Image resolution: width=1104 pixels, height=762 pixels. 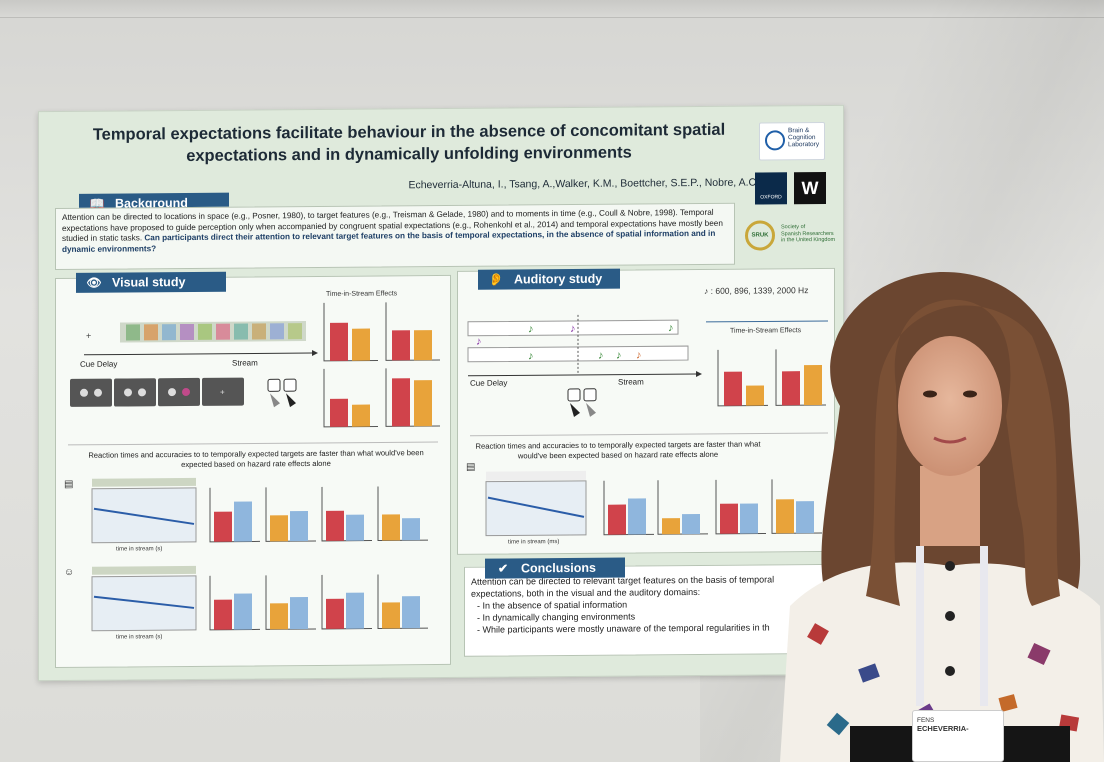 I want to click on visual-stream-label: Stream, so click(x=245, y=362).